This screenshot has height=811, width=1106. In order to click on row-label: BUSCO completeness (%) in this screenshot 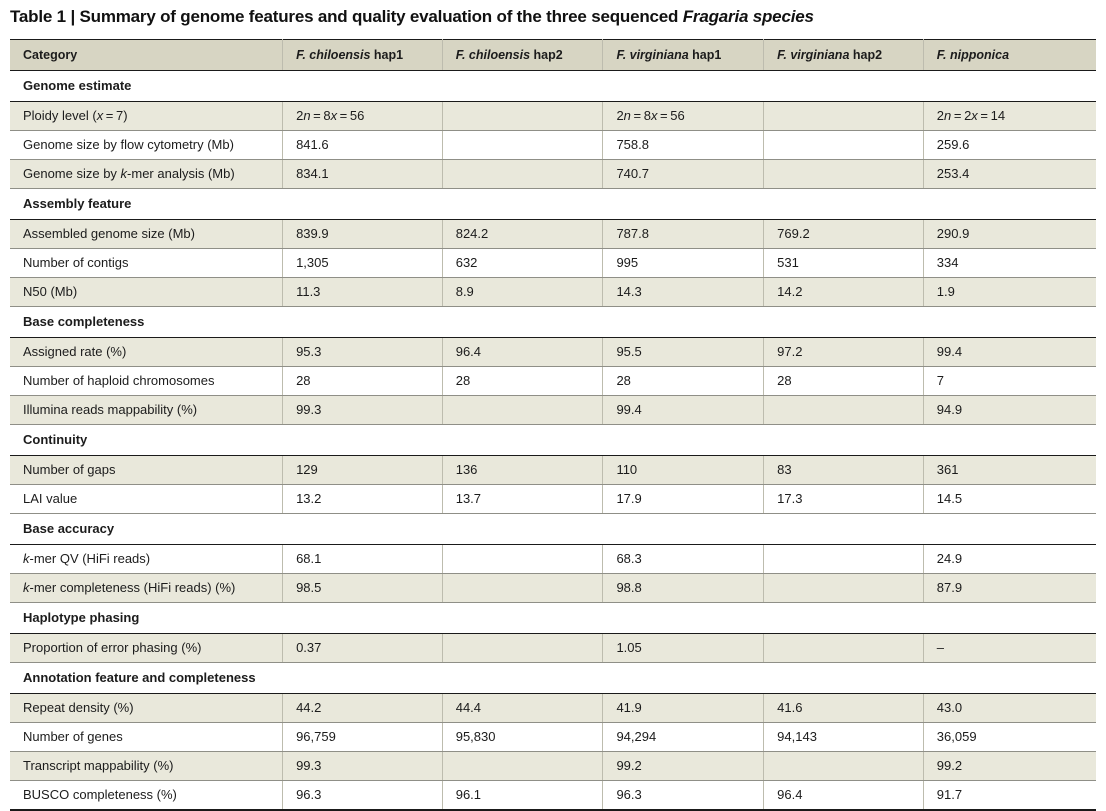, I will do `click(146, 795)`.